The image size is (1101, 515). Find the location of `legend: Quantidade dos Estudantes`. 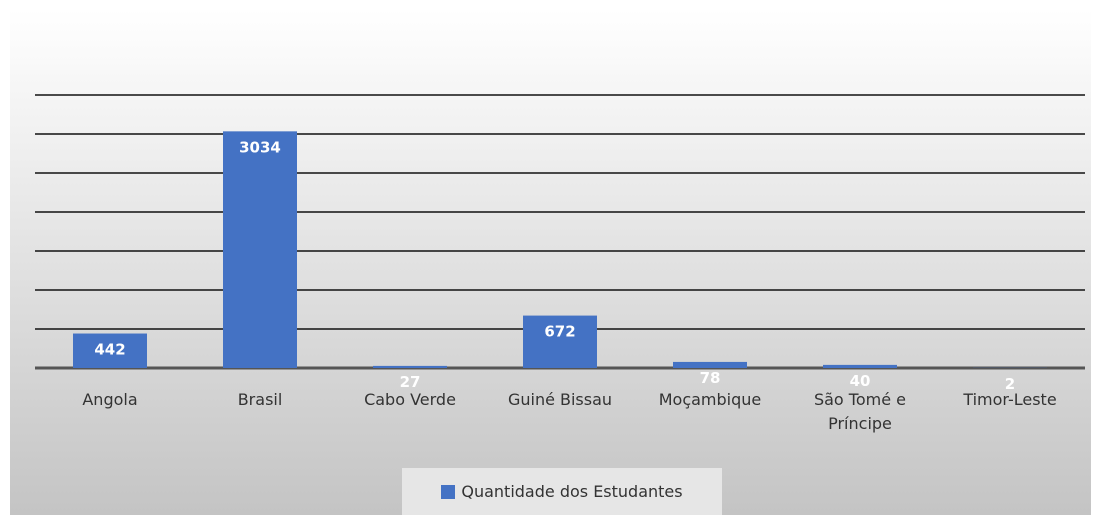

legend: Quantidade dos Estudantes is located at coordinates (562, 491).